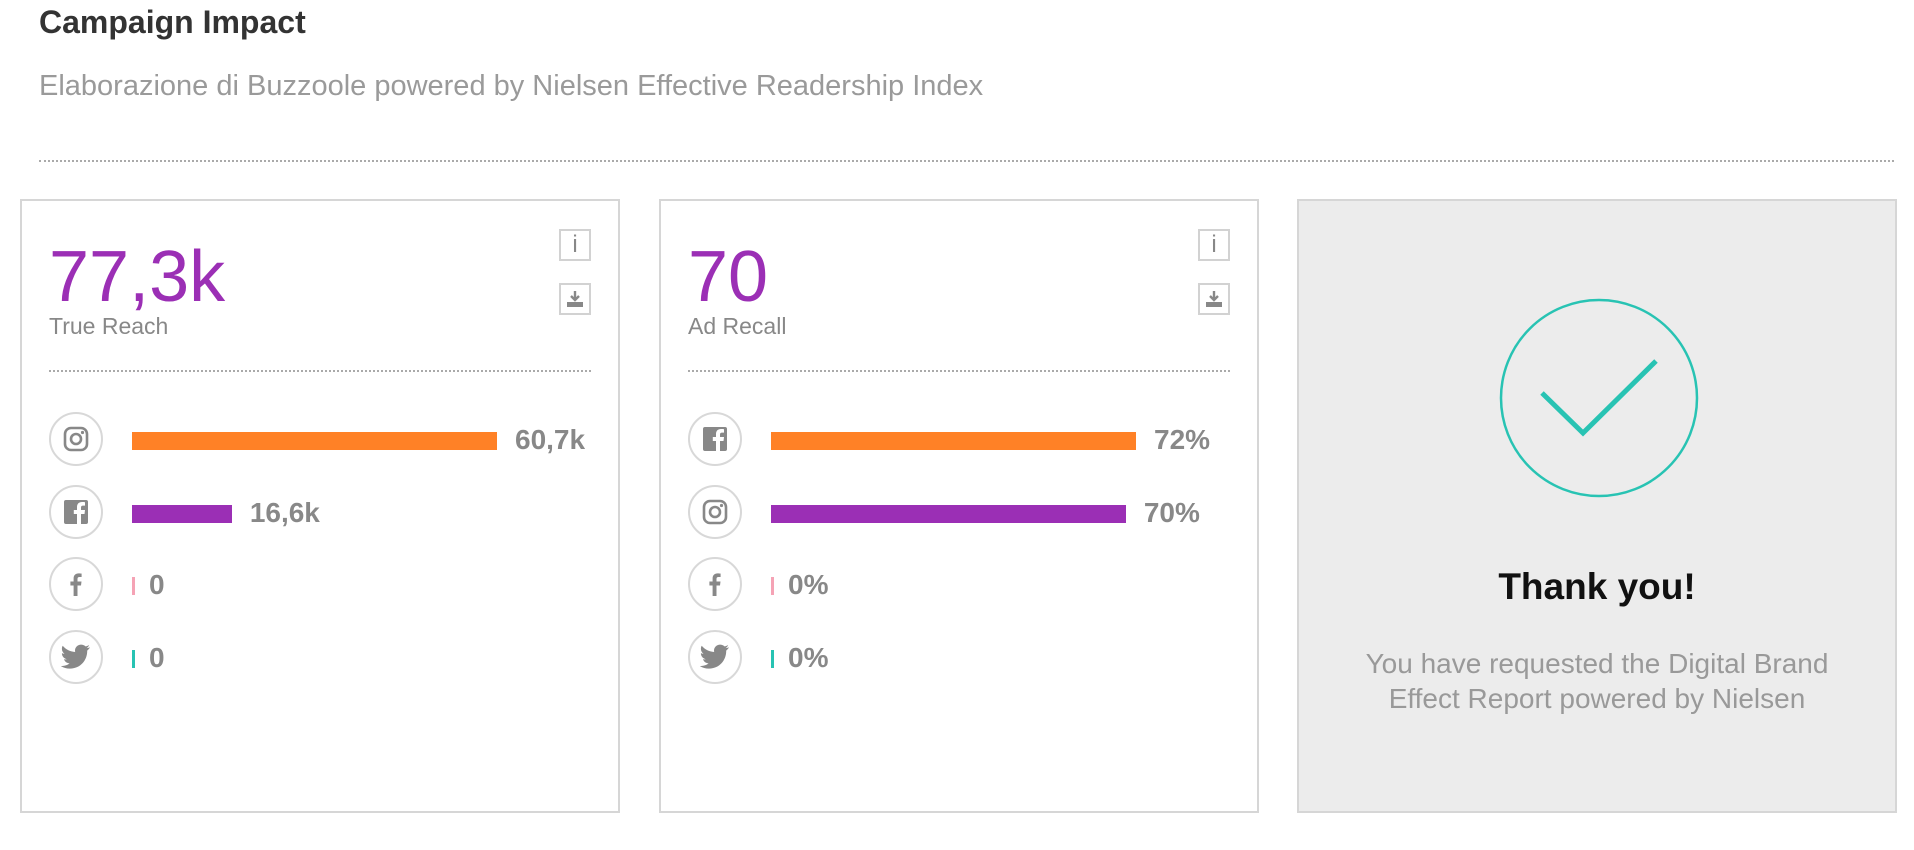 Image resolution: width=1914 pixels, height=850 pixels. I want to click on page-title: Campaign Impact, so click(172, 22).